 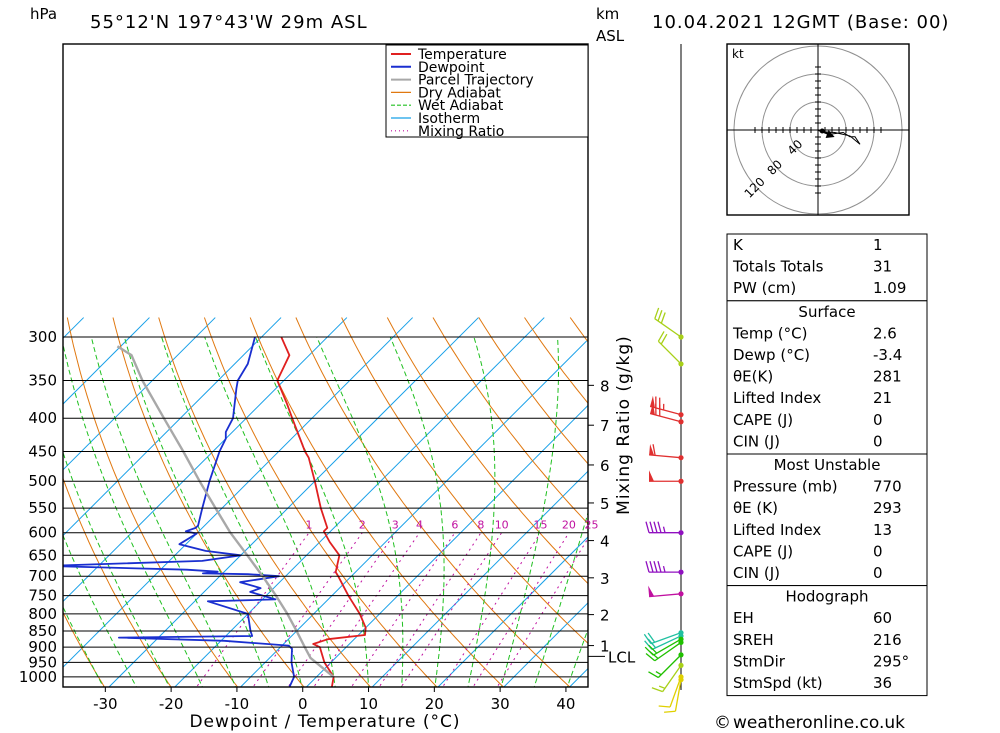 What do you see at coordinates (624, 425) in the screenshot?
I see `mixing-ratio-axis-title: Mixing Ratio (g/kg)` at bounding box center [624, 425].